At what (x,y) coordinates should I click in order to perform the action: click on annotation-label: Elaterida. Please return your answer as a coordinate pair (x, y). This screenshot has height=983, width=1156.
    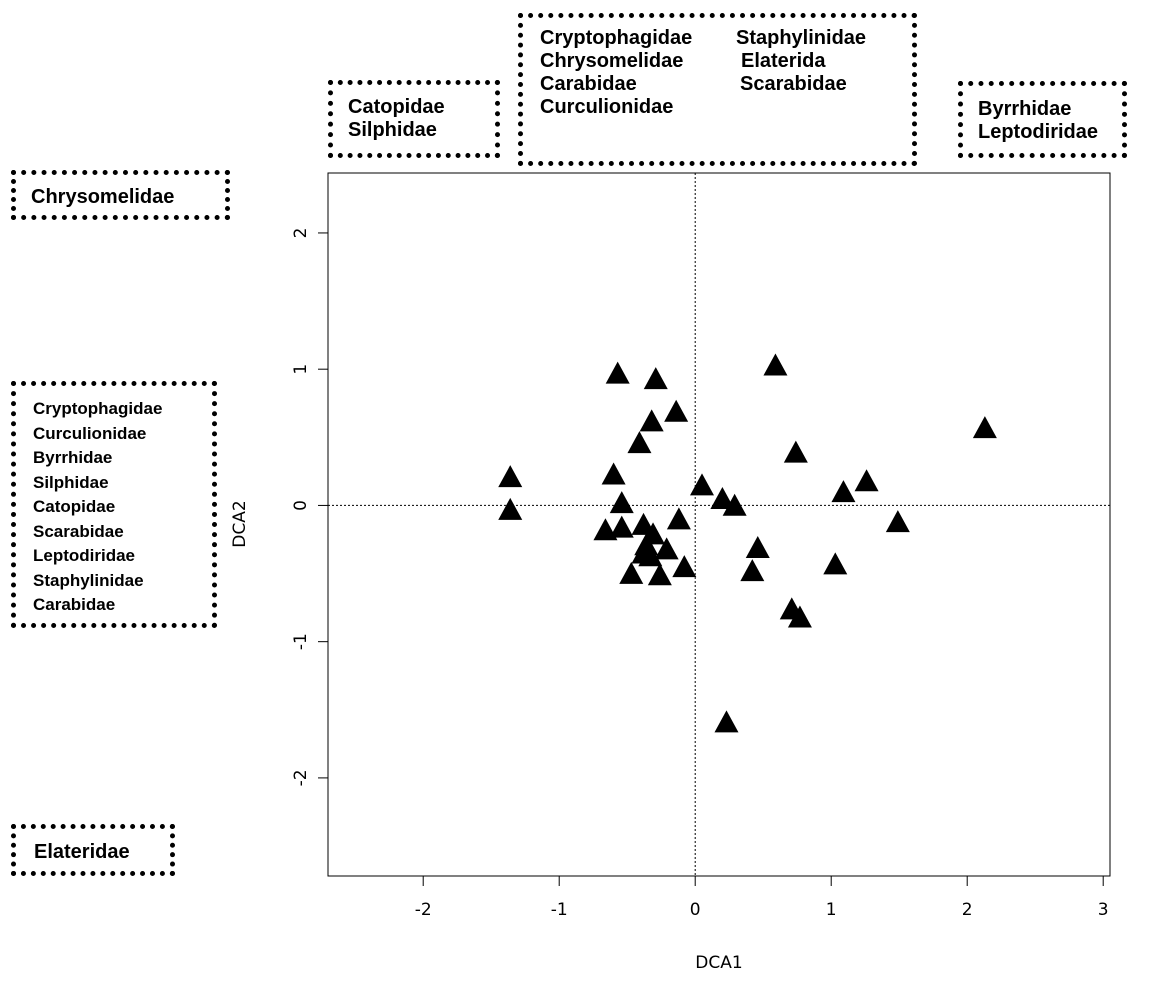
    Looking at the image, I should click on (783, 61).